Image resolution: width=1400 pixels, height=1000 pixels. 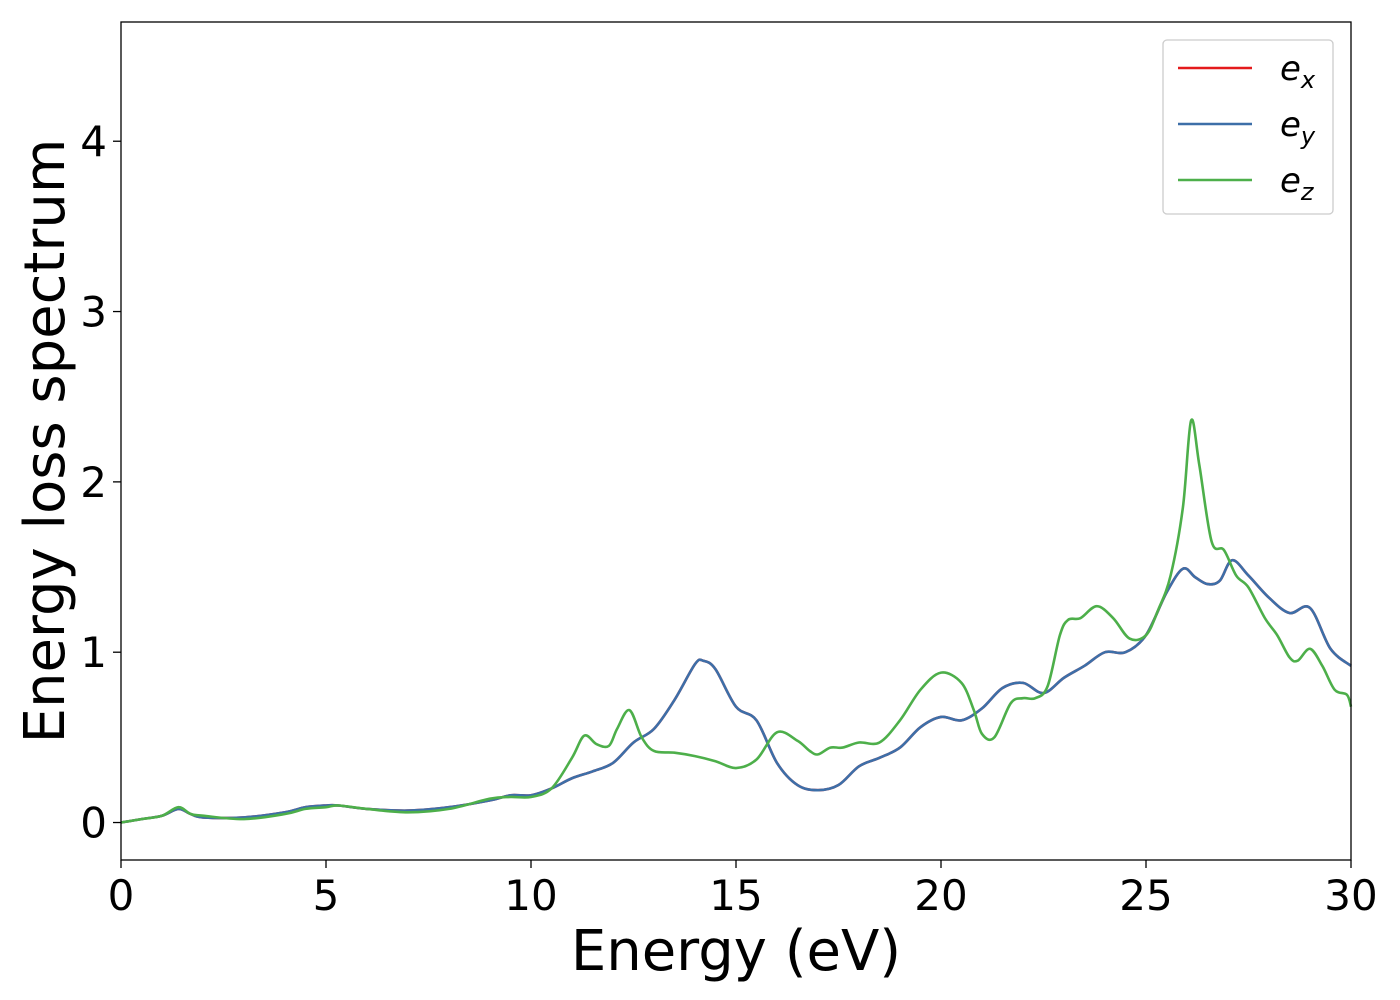 What do you see at coordinates (735, 895) in the screenshot?
I see `x-tick-label: 15` at bounding box center [735, 895].